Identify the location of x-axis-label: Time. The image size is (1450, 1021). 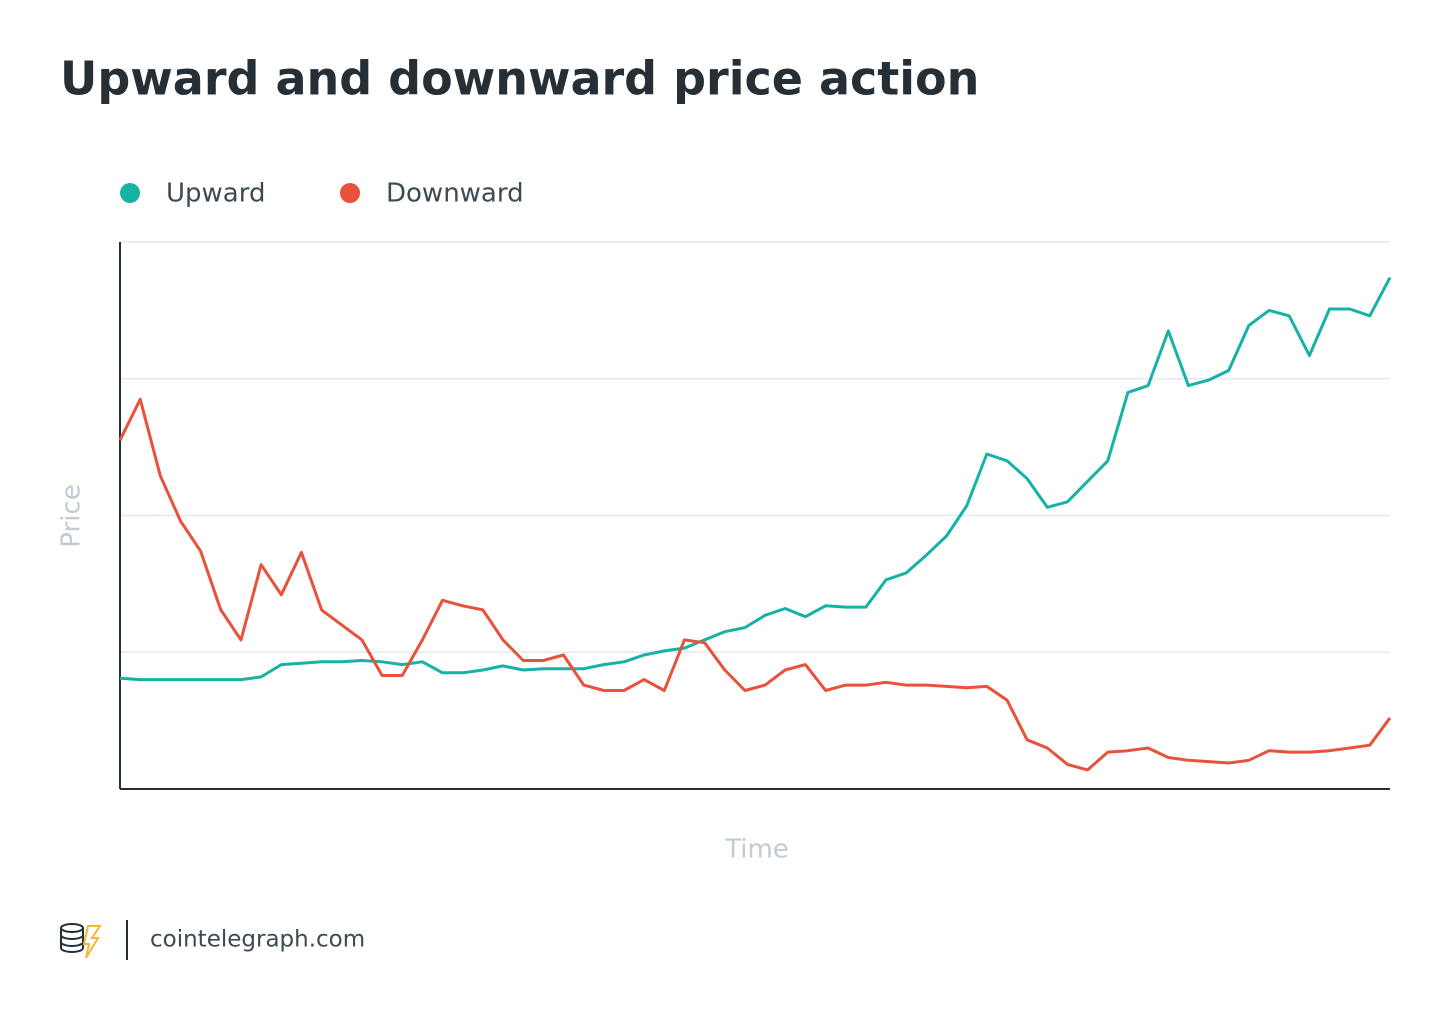
(756, 850).